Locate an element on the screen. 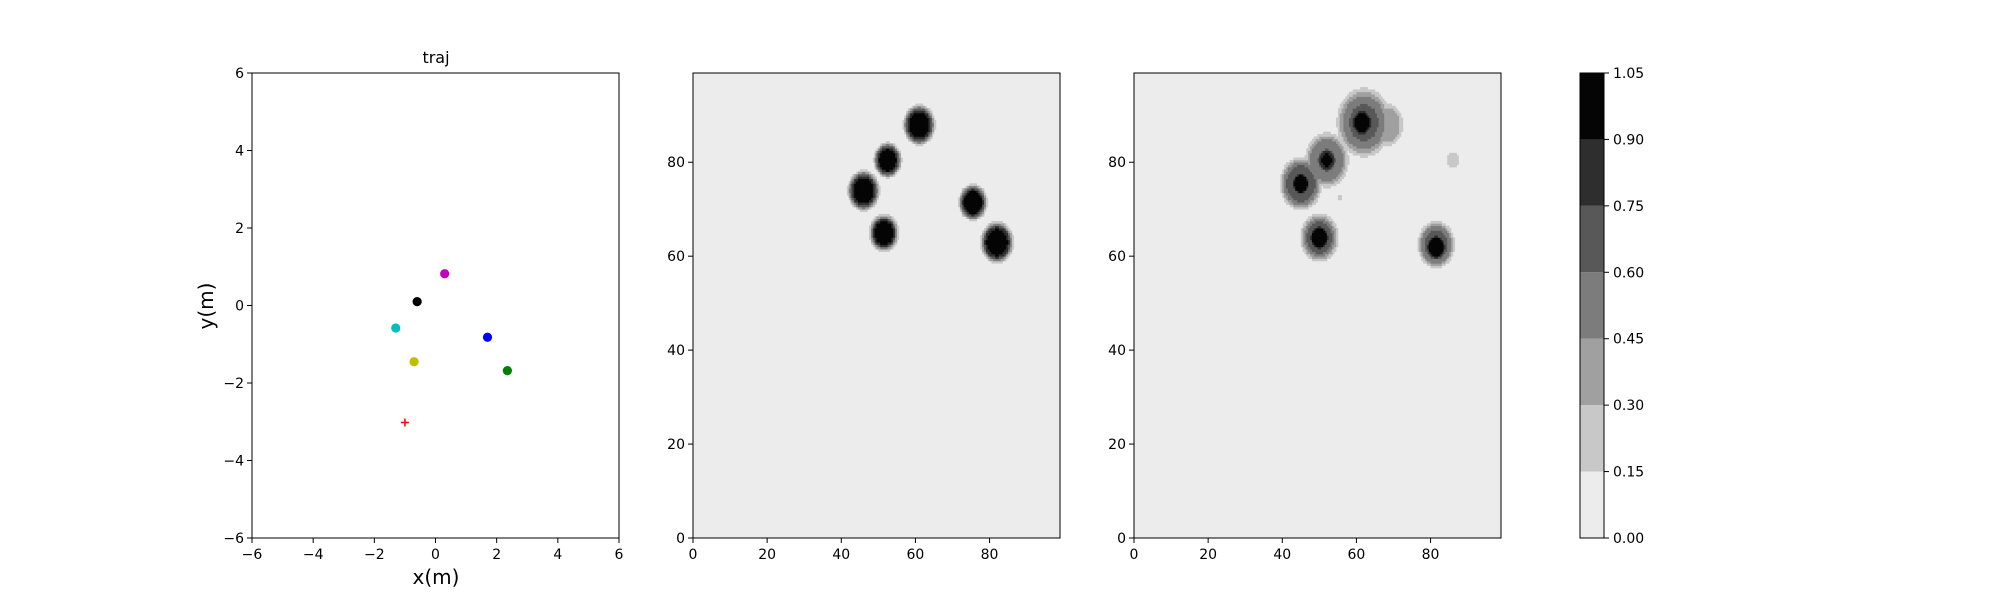 Image resolution: width=2000 pixels, height=600 pixels. heatmap3-y-tick-label: 20 is located at coordinates (1117, 445).